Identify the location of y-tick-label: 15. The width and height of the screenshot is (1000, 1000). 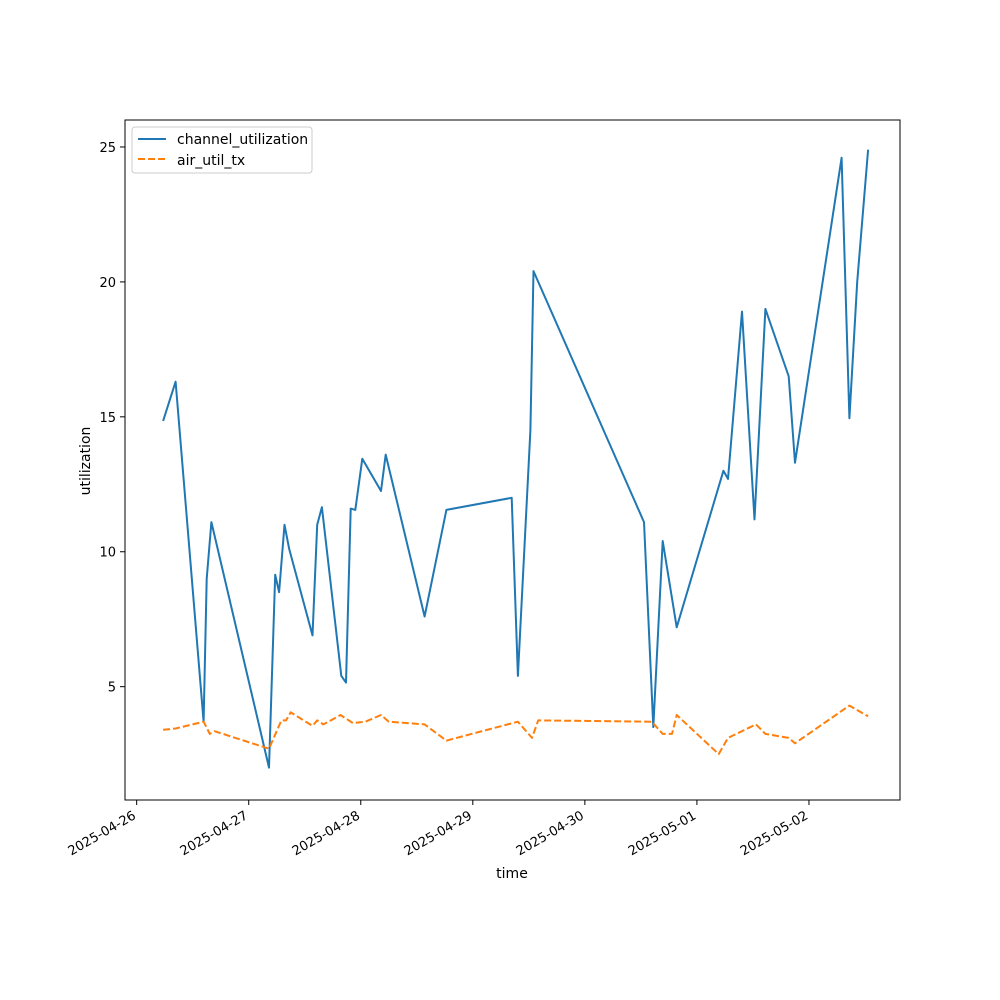
(107, 418).